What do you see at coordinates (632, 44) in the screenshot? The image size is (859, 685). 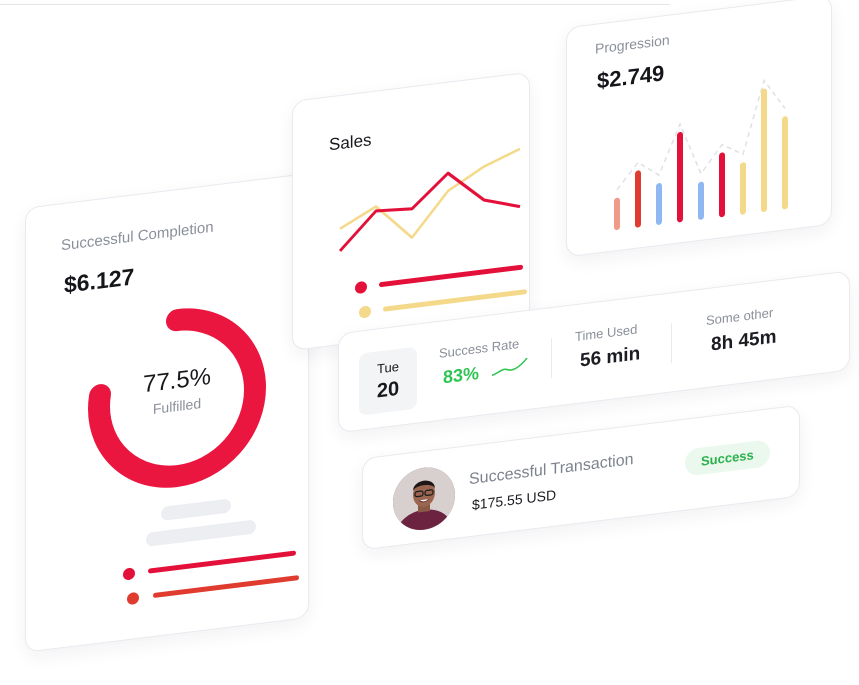 I see `progression-label: Progression` at bounding box center [632, 44].